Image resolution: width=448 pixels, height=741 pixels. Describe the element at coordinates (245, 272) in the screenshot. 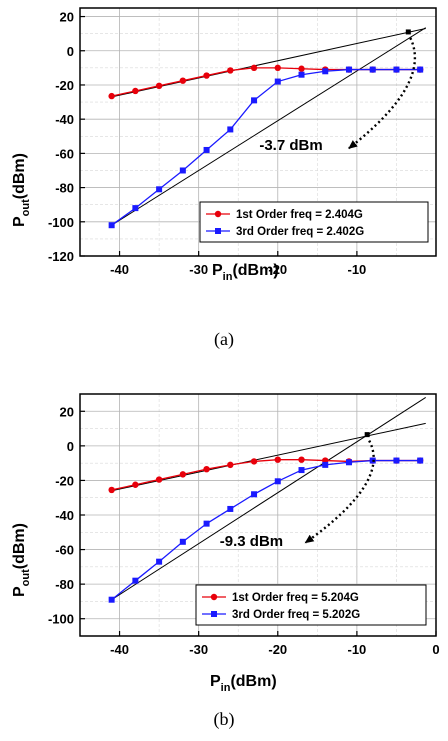

I see `x-axis-label-a: Pin(dBm)` at that location.